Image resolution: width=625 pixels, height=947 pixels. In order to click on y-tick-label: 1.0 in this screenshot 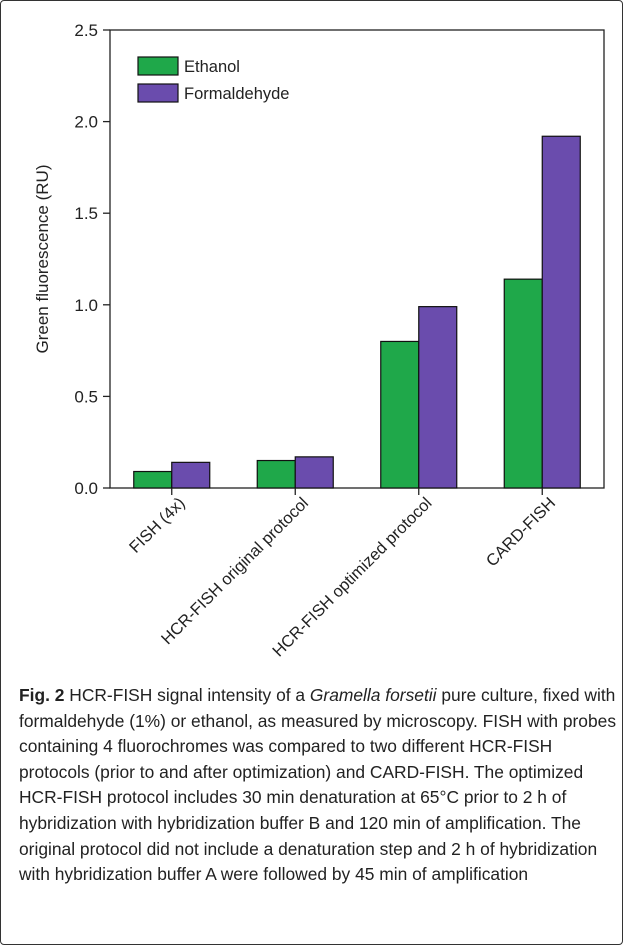, I will do `click(86, 305)`.